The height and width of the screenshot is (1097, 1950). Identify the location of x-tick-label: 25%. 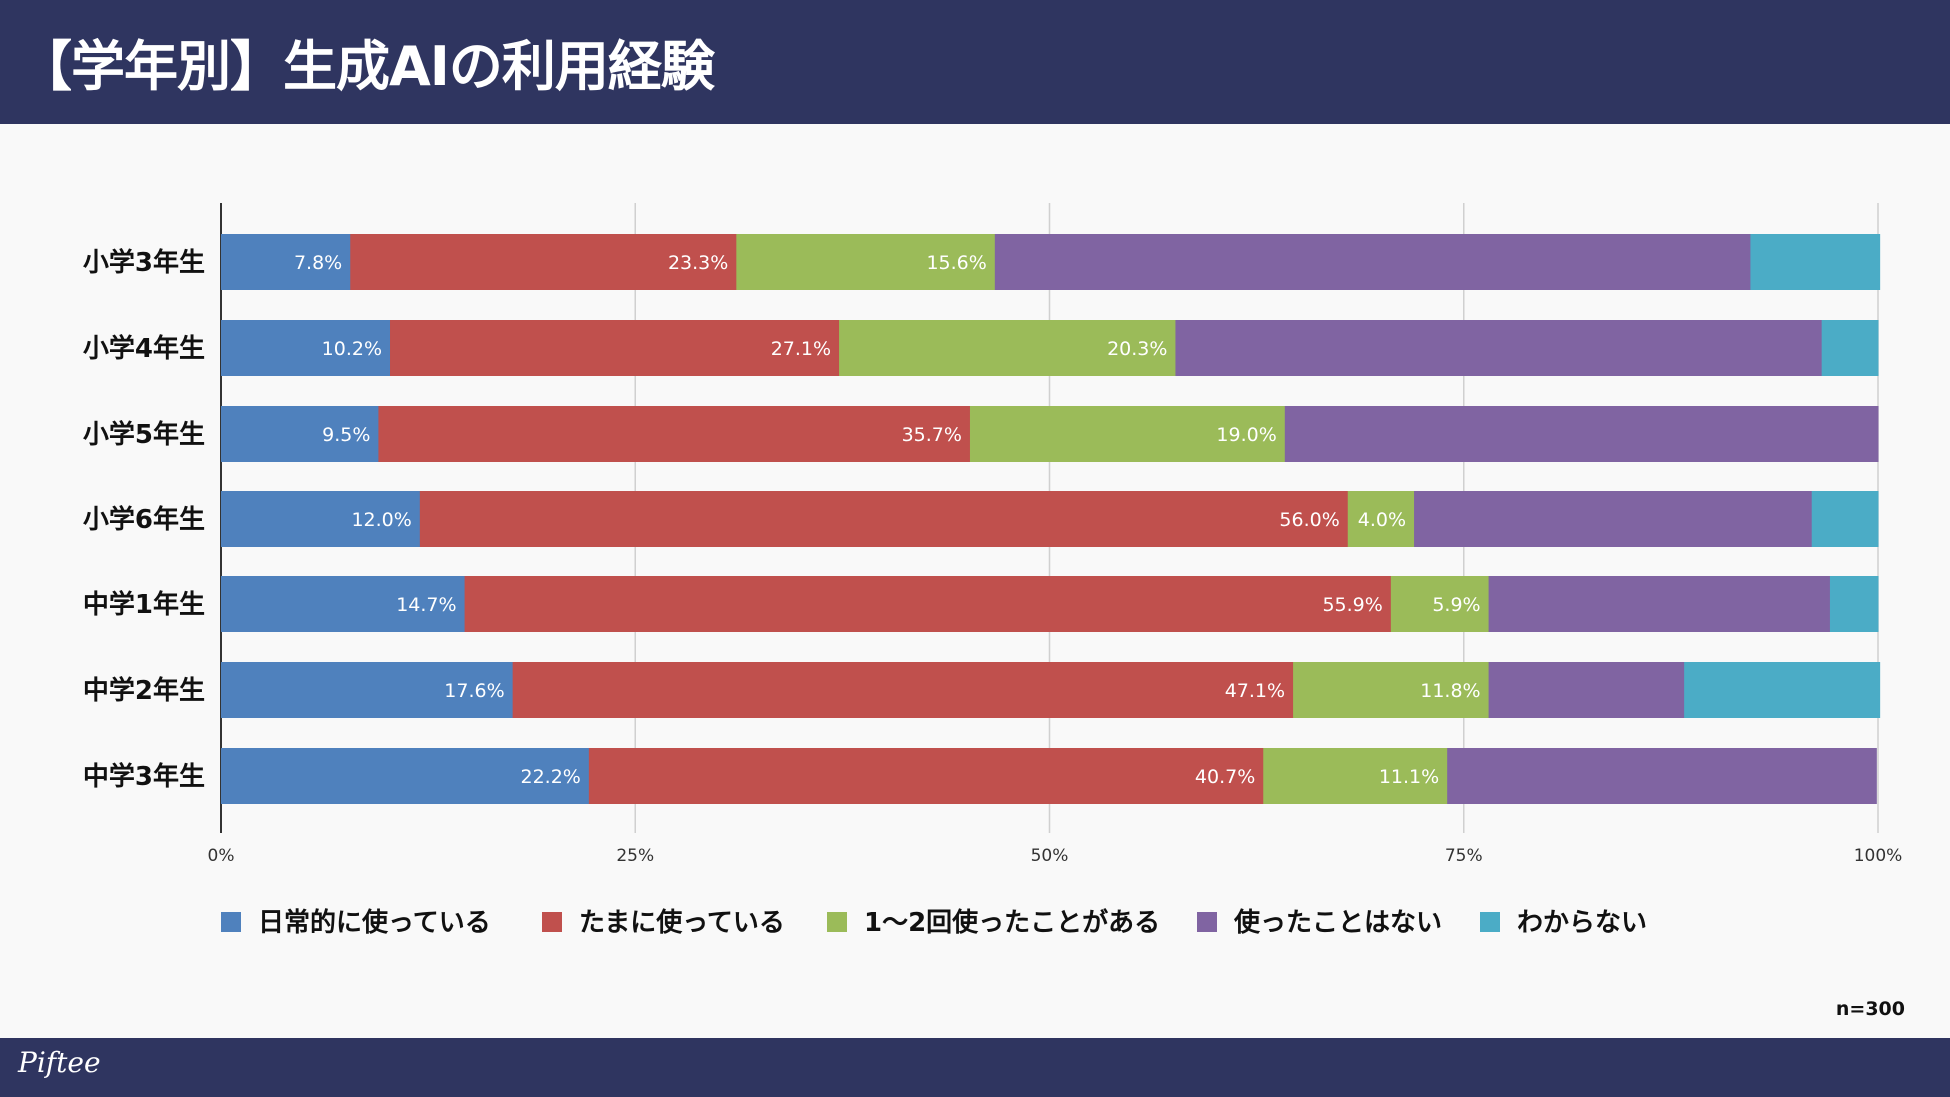
(635, 856).